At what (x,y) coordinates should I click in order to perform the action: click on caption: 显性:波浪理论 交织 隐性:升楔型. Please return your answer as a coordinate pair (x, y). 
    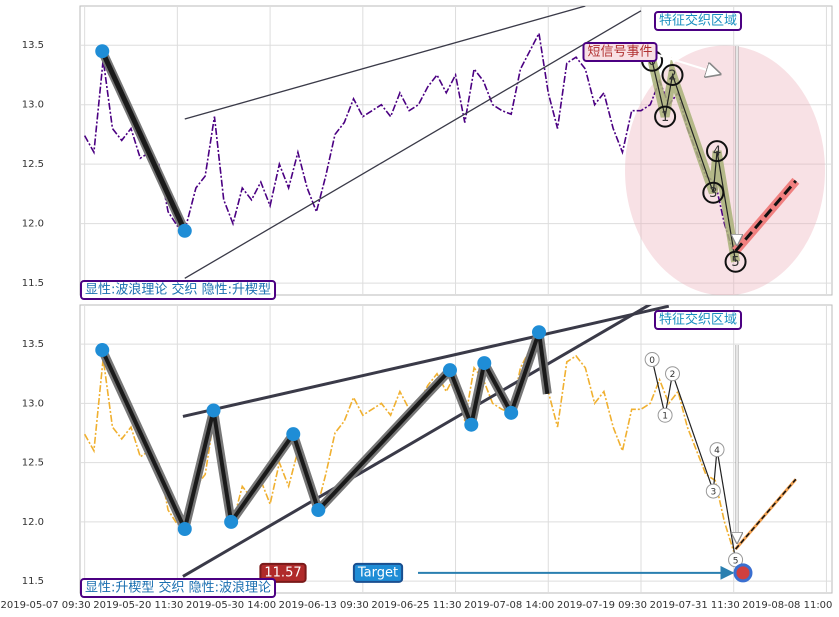
    Looking at the image, I should click on (178, 290).